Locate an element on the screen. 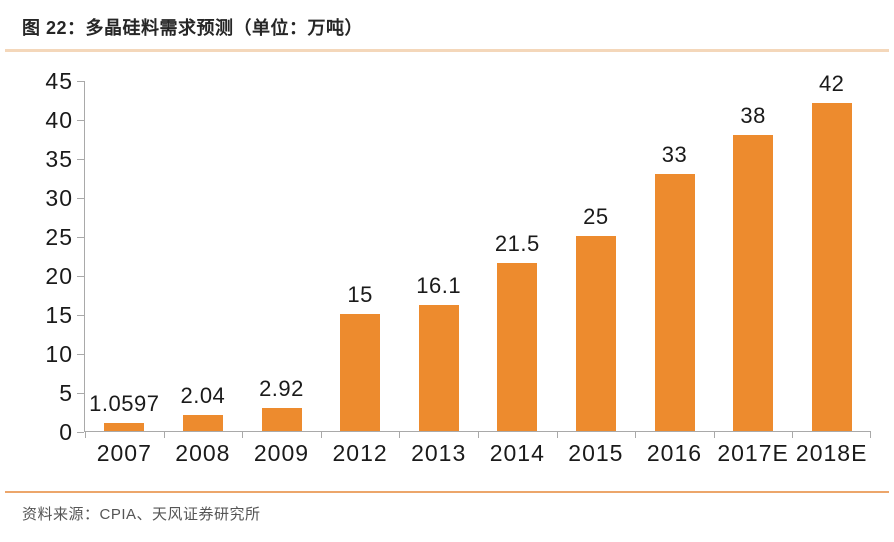 This screenshot has height=542, width=894. bar-value-label: 38 is located at coordinates (753, 115).